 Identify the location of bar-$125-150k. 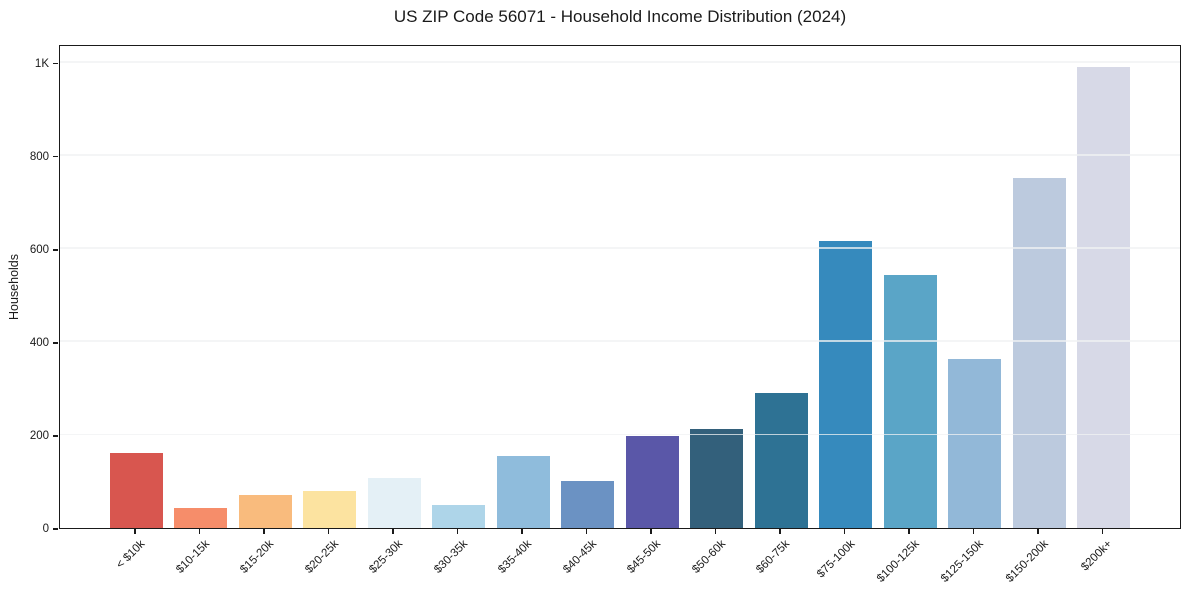
(974, 443).